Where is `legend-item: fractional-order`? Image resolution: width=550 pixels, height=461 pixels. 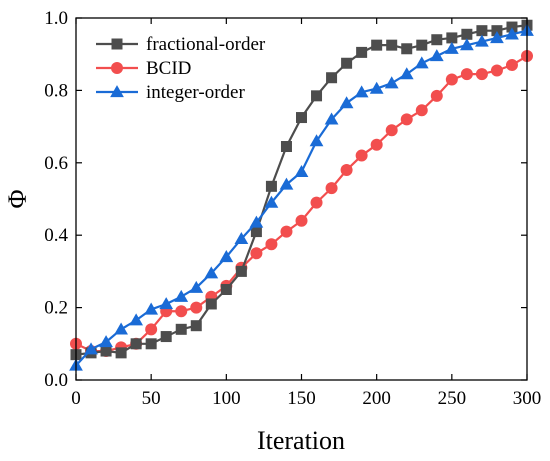 legend-item: fractional-order is located at coordinates (181, 44).